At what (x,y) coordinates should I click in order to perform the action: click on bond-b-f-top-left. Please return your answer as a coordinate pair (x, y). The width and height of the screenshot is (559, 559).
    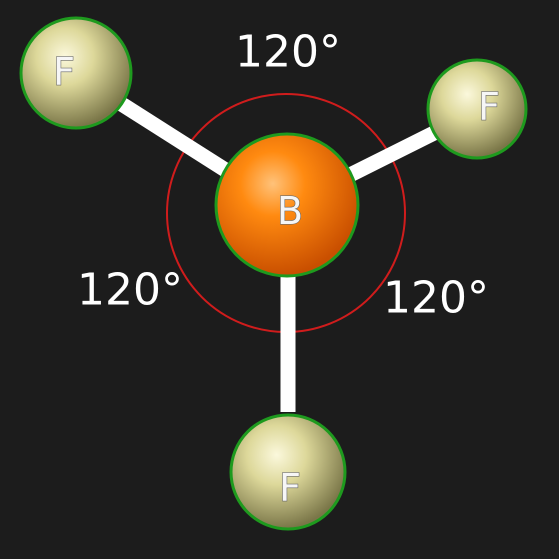
    Looking at the image, I should click on (179, 140).